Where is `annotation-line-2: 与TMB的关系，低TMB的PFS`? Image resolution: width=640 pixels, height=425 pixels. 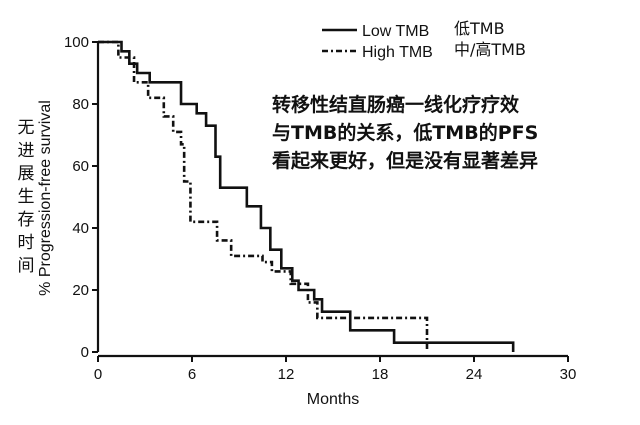 annotation-line-2: 与TMB的关系，低TMB的PFS is located at coordinates (405, 132).